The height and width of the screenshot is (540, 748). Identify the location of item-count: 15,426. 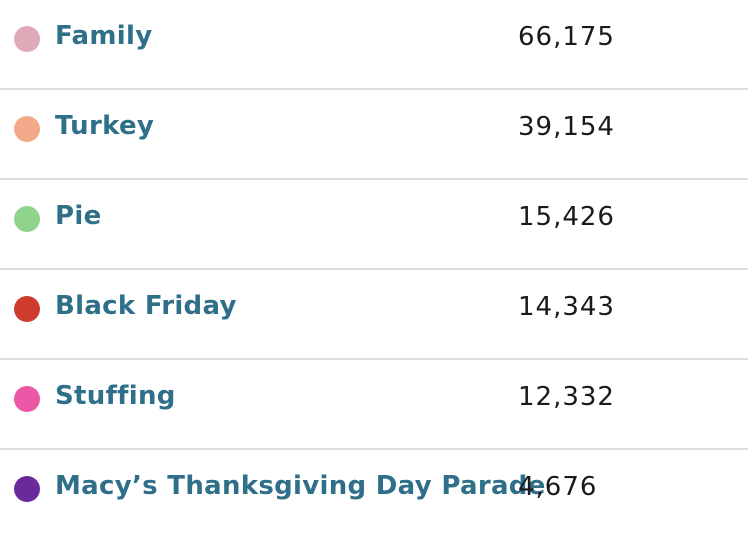
(566, 217).